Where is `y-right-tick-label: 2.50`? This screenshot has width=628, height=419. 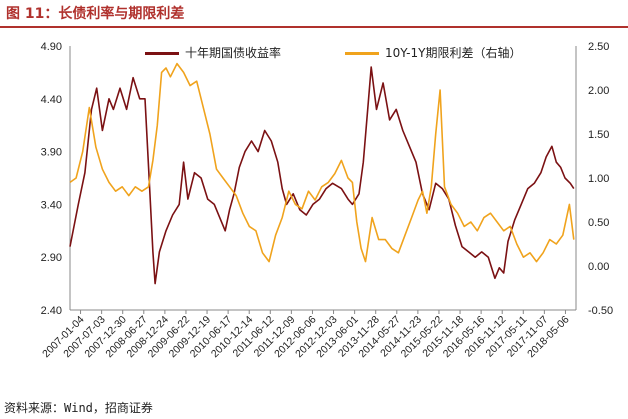
y-right-tick-label: 2.50 is located at coordinates (598, 47).